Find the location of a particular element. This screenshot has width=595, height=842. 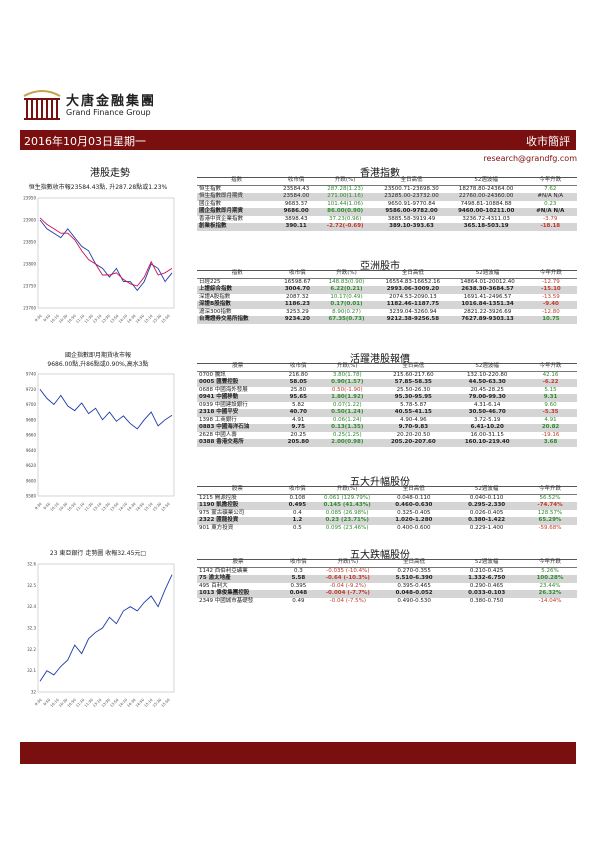

column-header: 股票 is located at coordinates (238, 367).